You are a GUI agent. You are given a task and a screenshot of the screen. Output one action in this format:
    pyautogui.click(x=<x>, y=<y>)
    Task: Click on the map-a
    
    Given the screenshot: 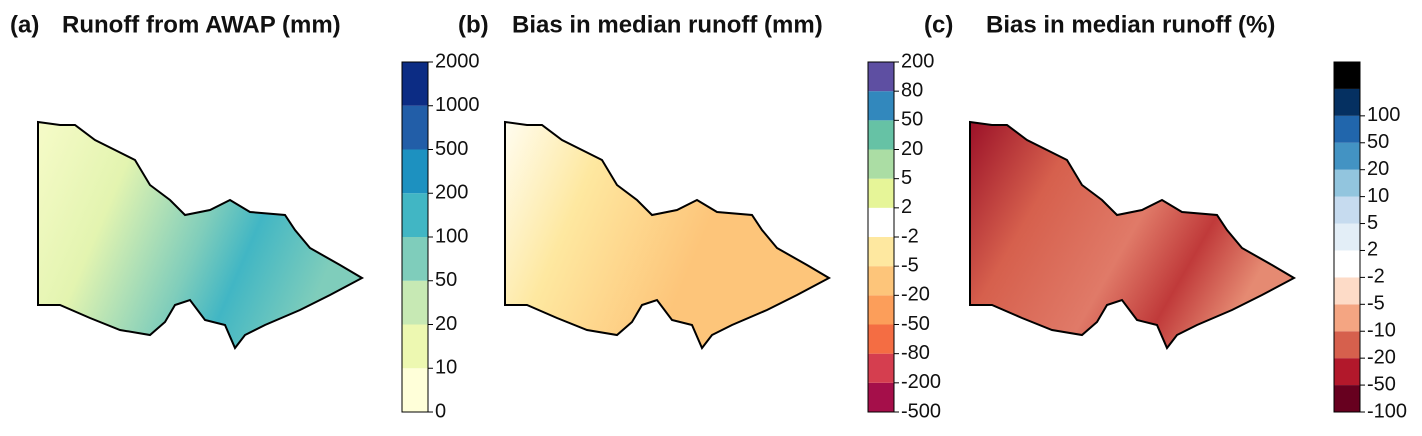 What is the action you would take?
    pyautogui.click(x=200, y=235)
    